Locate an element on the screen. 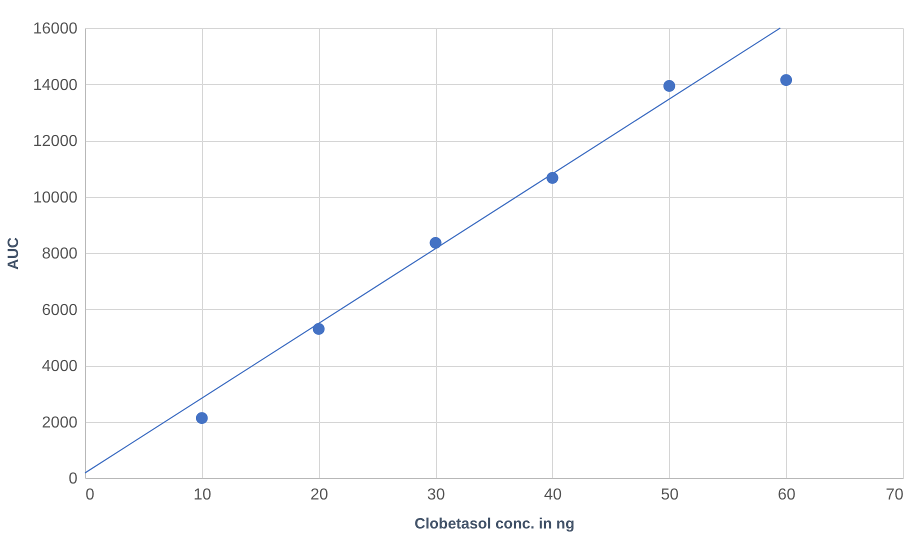 Image resolution: width=917 pixels, height=549 pixels. y-tick-label: 8000 is located at coordinates (60, 254).